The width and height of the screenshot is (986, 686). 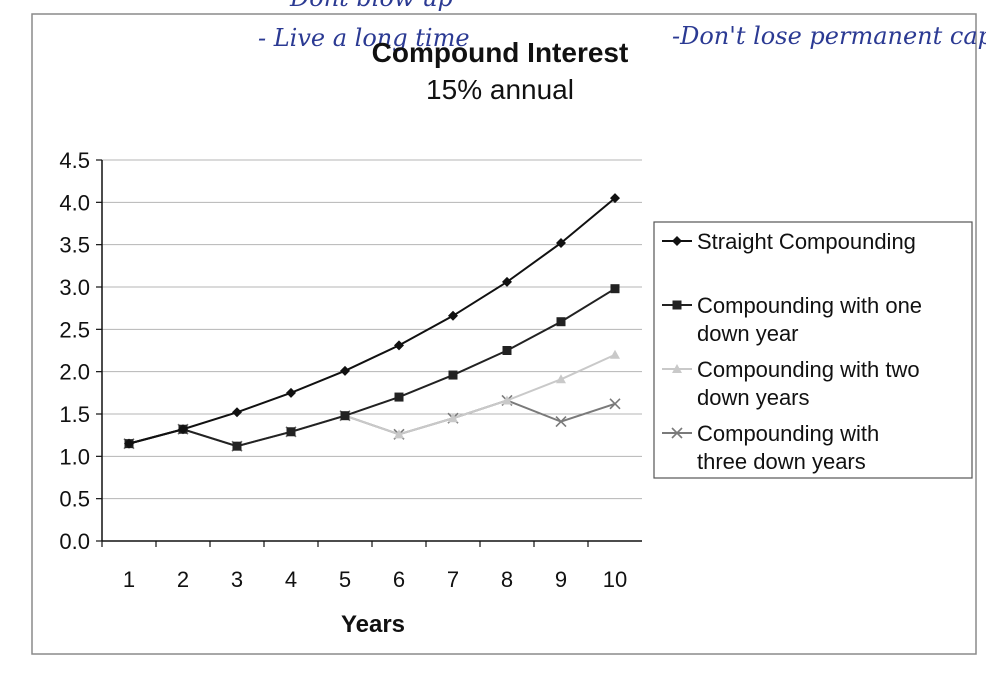 I want to click on y-tick-label: 0.5, so click(x=74, y=499).